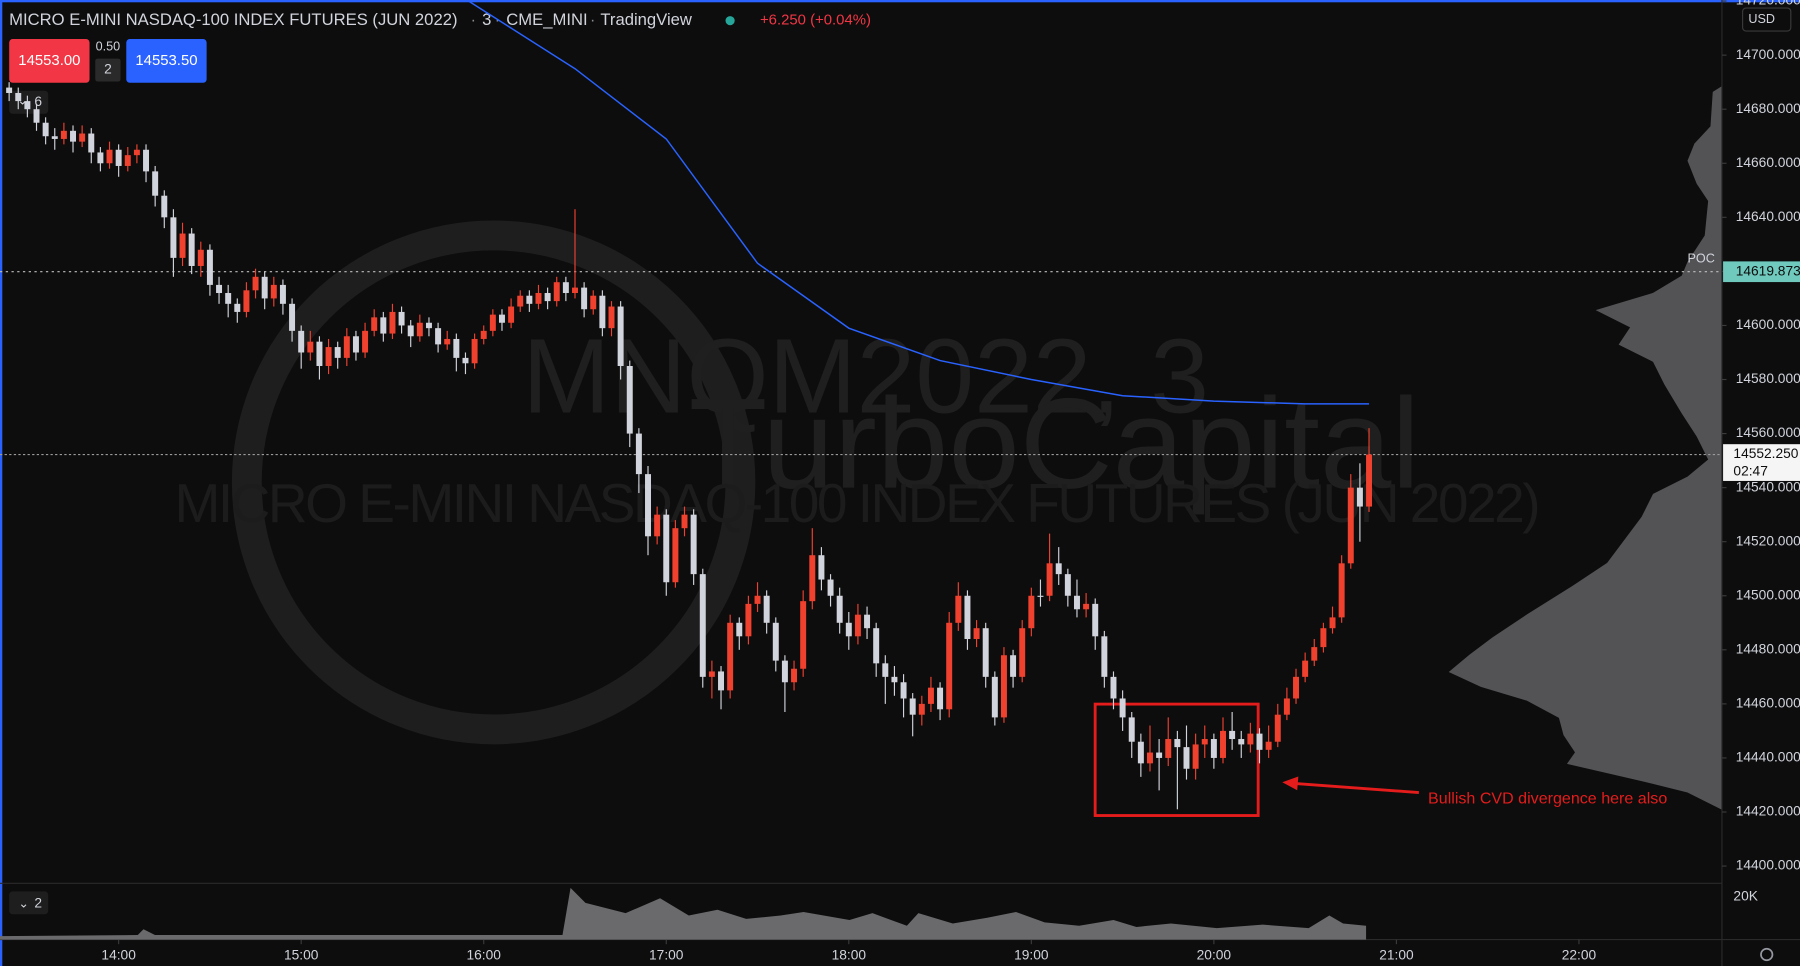 This screenshot has width=1800, height=966. I want to click on interval: 3, so click(486, 19).